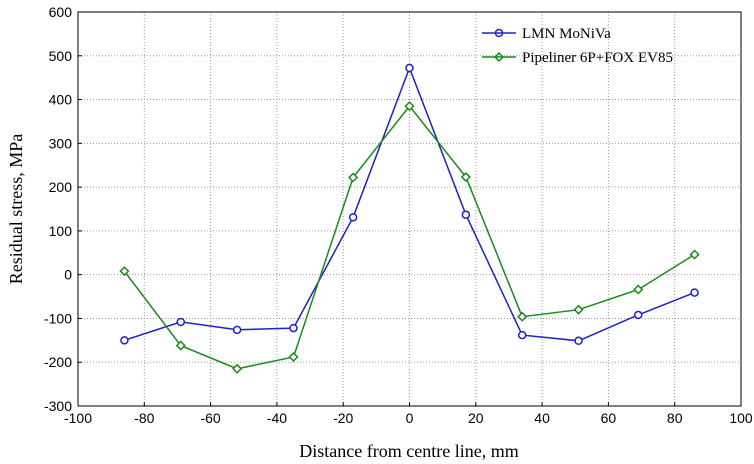 The width and height of the screenshot is (754, 464). Describe the element at coordinates (675, 418) in the screenshot. I see `x-tick-label: 80` at that location.